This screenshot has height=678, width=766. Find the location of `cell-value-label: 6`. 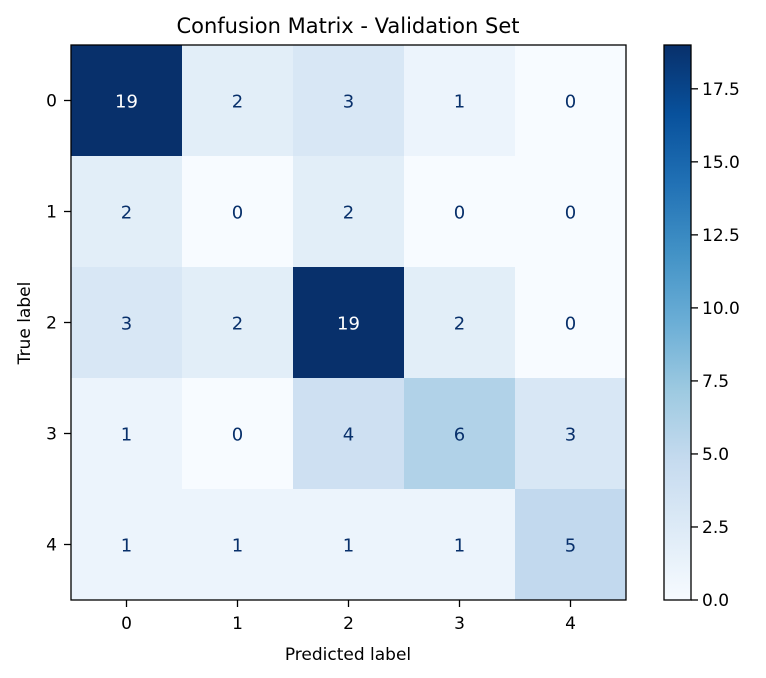

cell-value-label: 6 is located at coordinates (459, 435).